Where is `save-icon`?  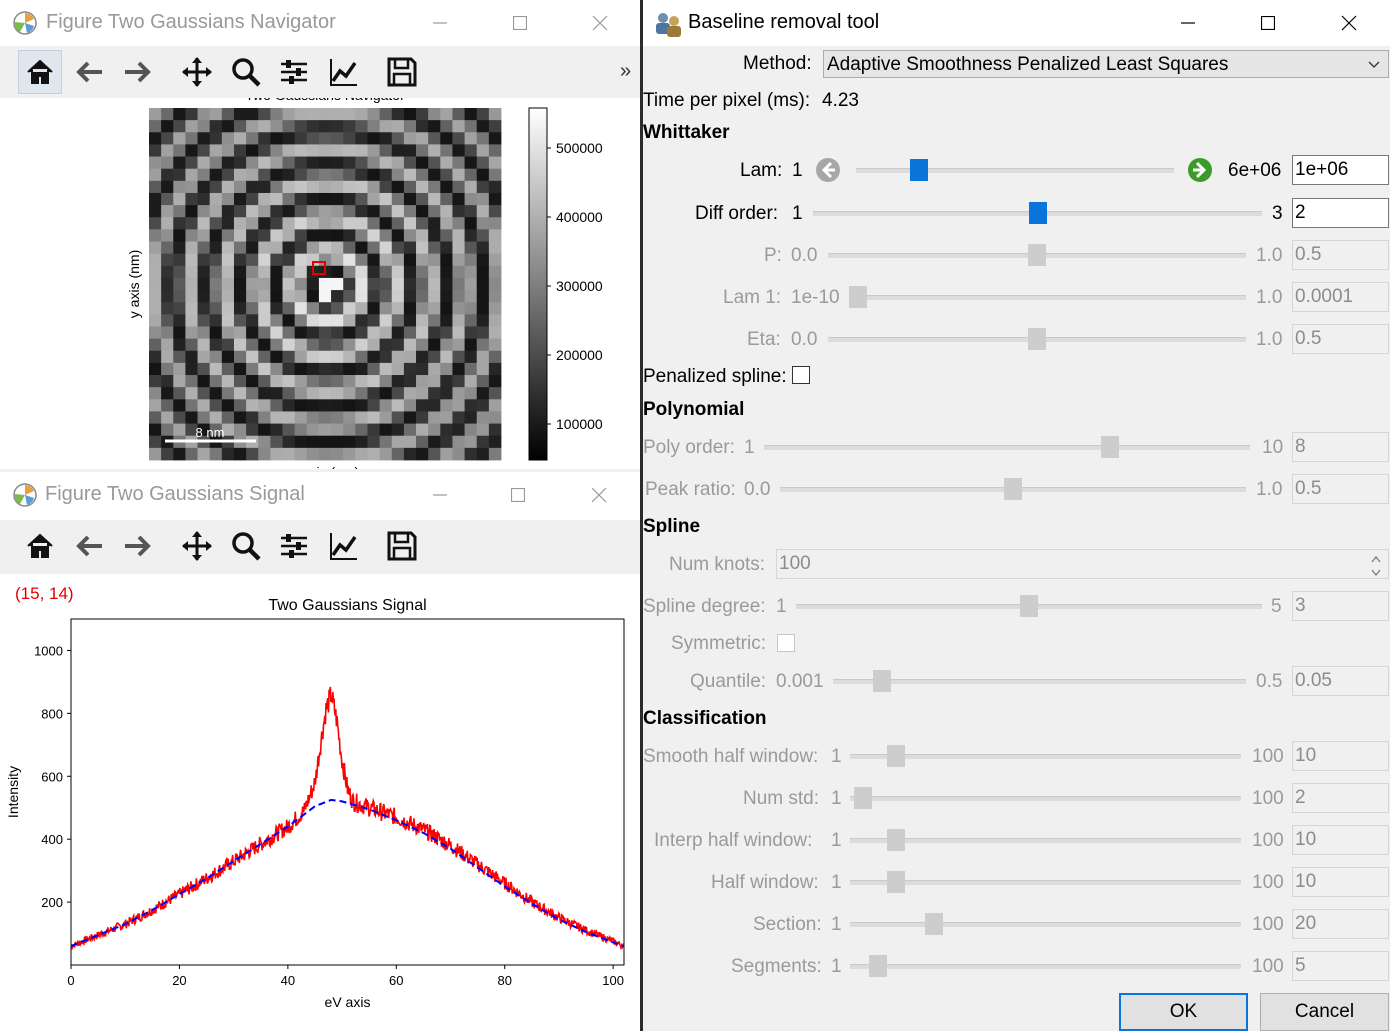
save-icon is located at coordinates (402, 72).